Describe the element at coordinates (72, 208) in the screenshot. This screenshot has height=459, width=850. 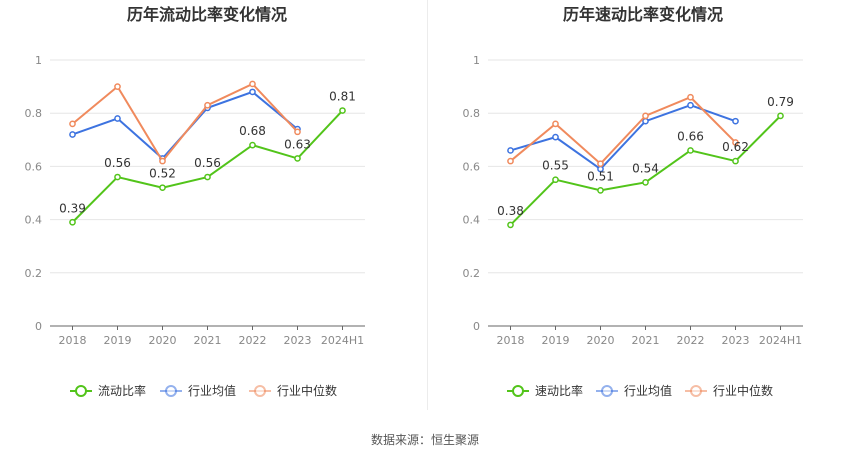
I see `data-label: 0.39` at that location.